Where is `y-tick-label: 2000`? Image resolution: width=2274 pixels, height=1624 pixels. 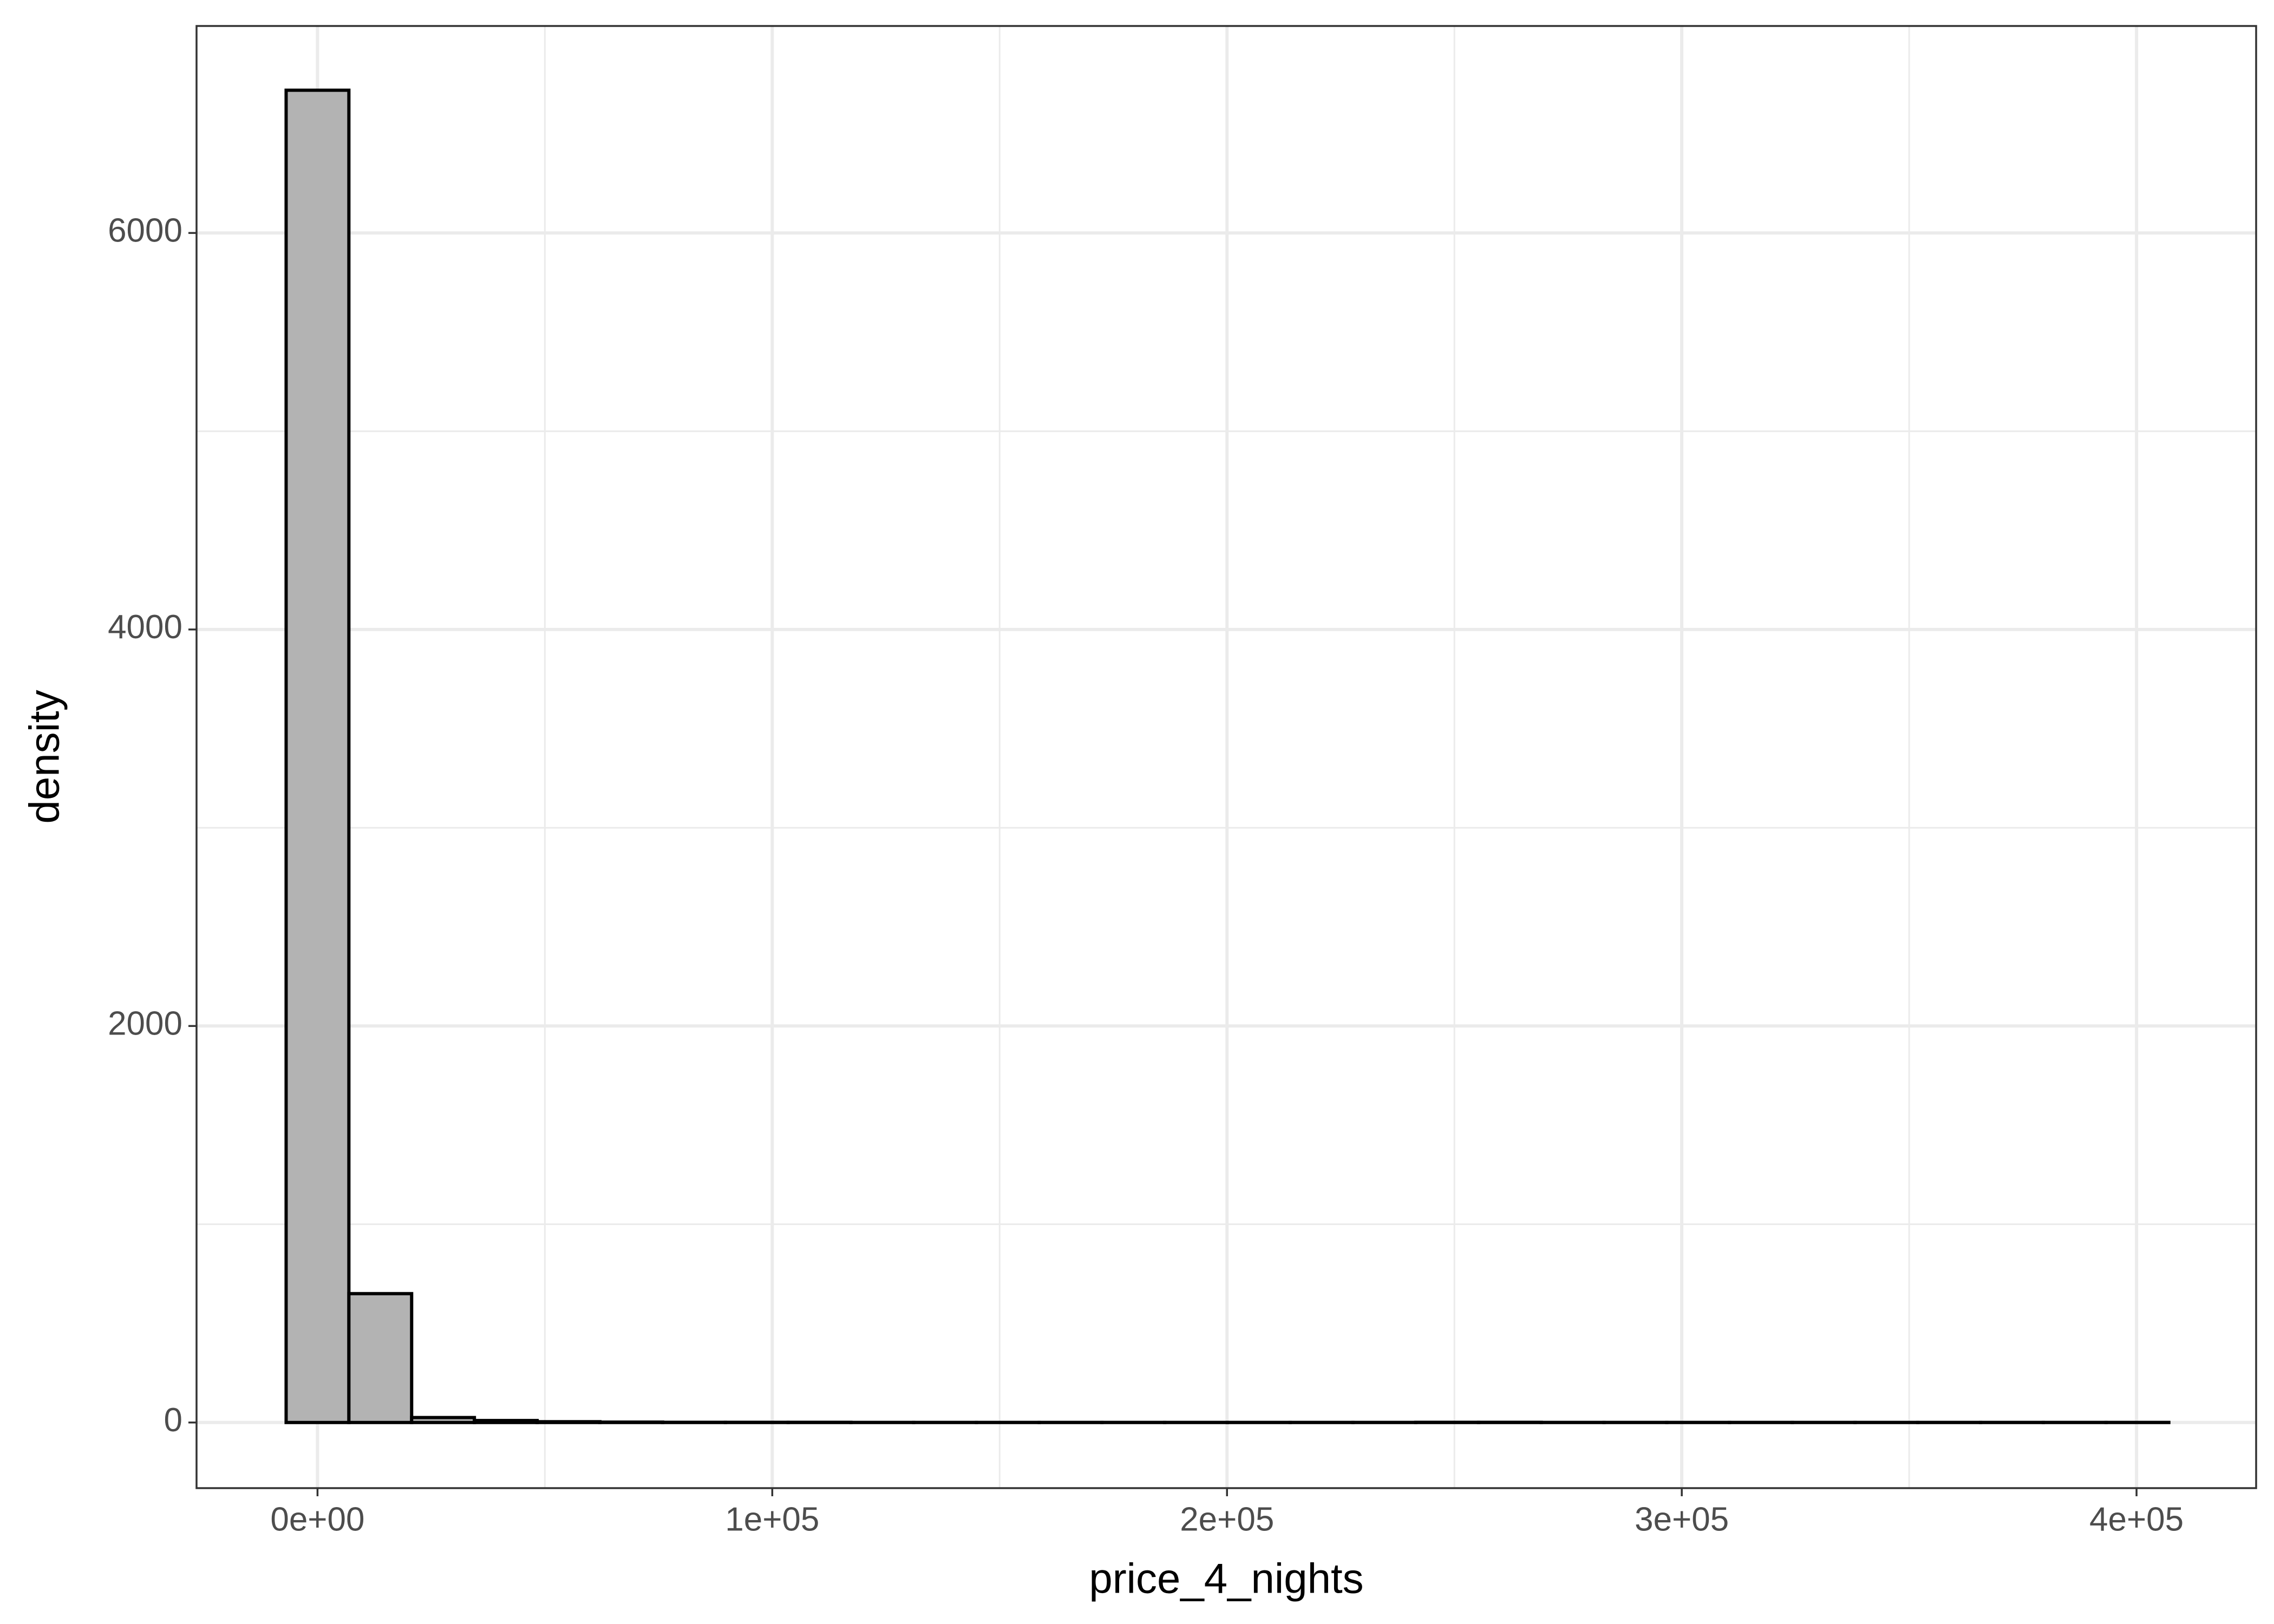
y-tick-label: 2000 is located at coordinates (145, 1024).